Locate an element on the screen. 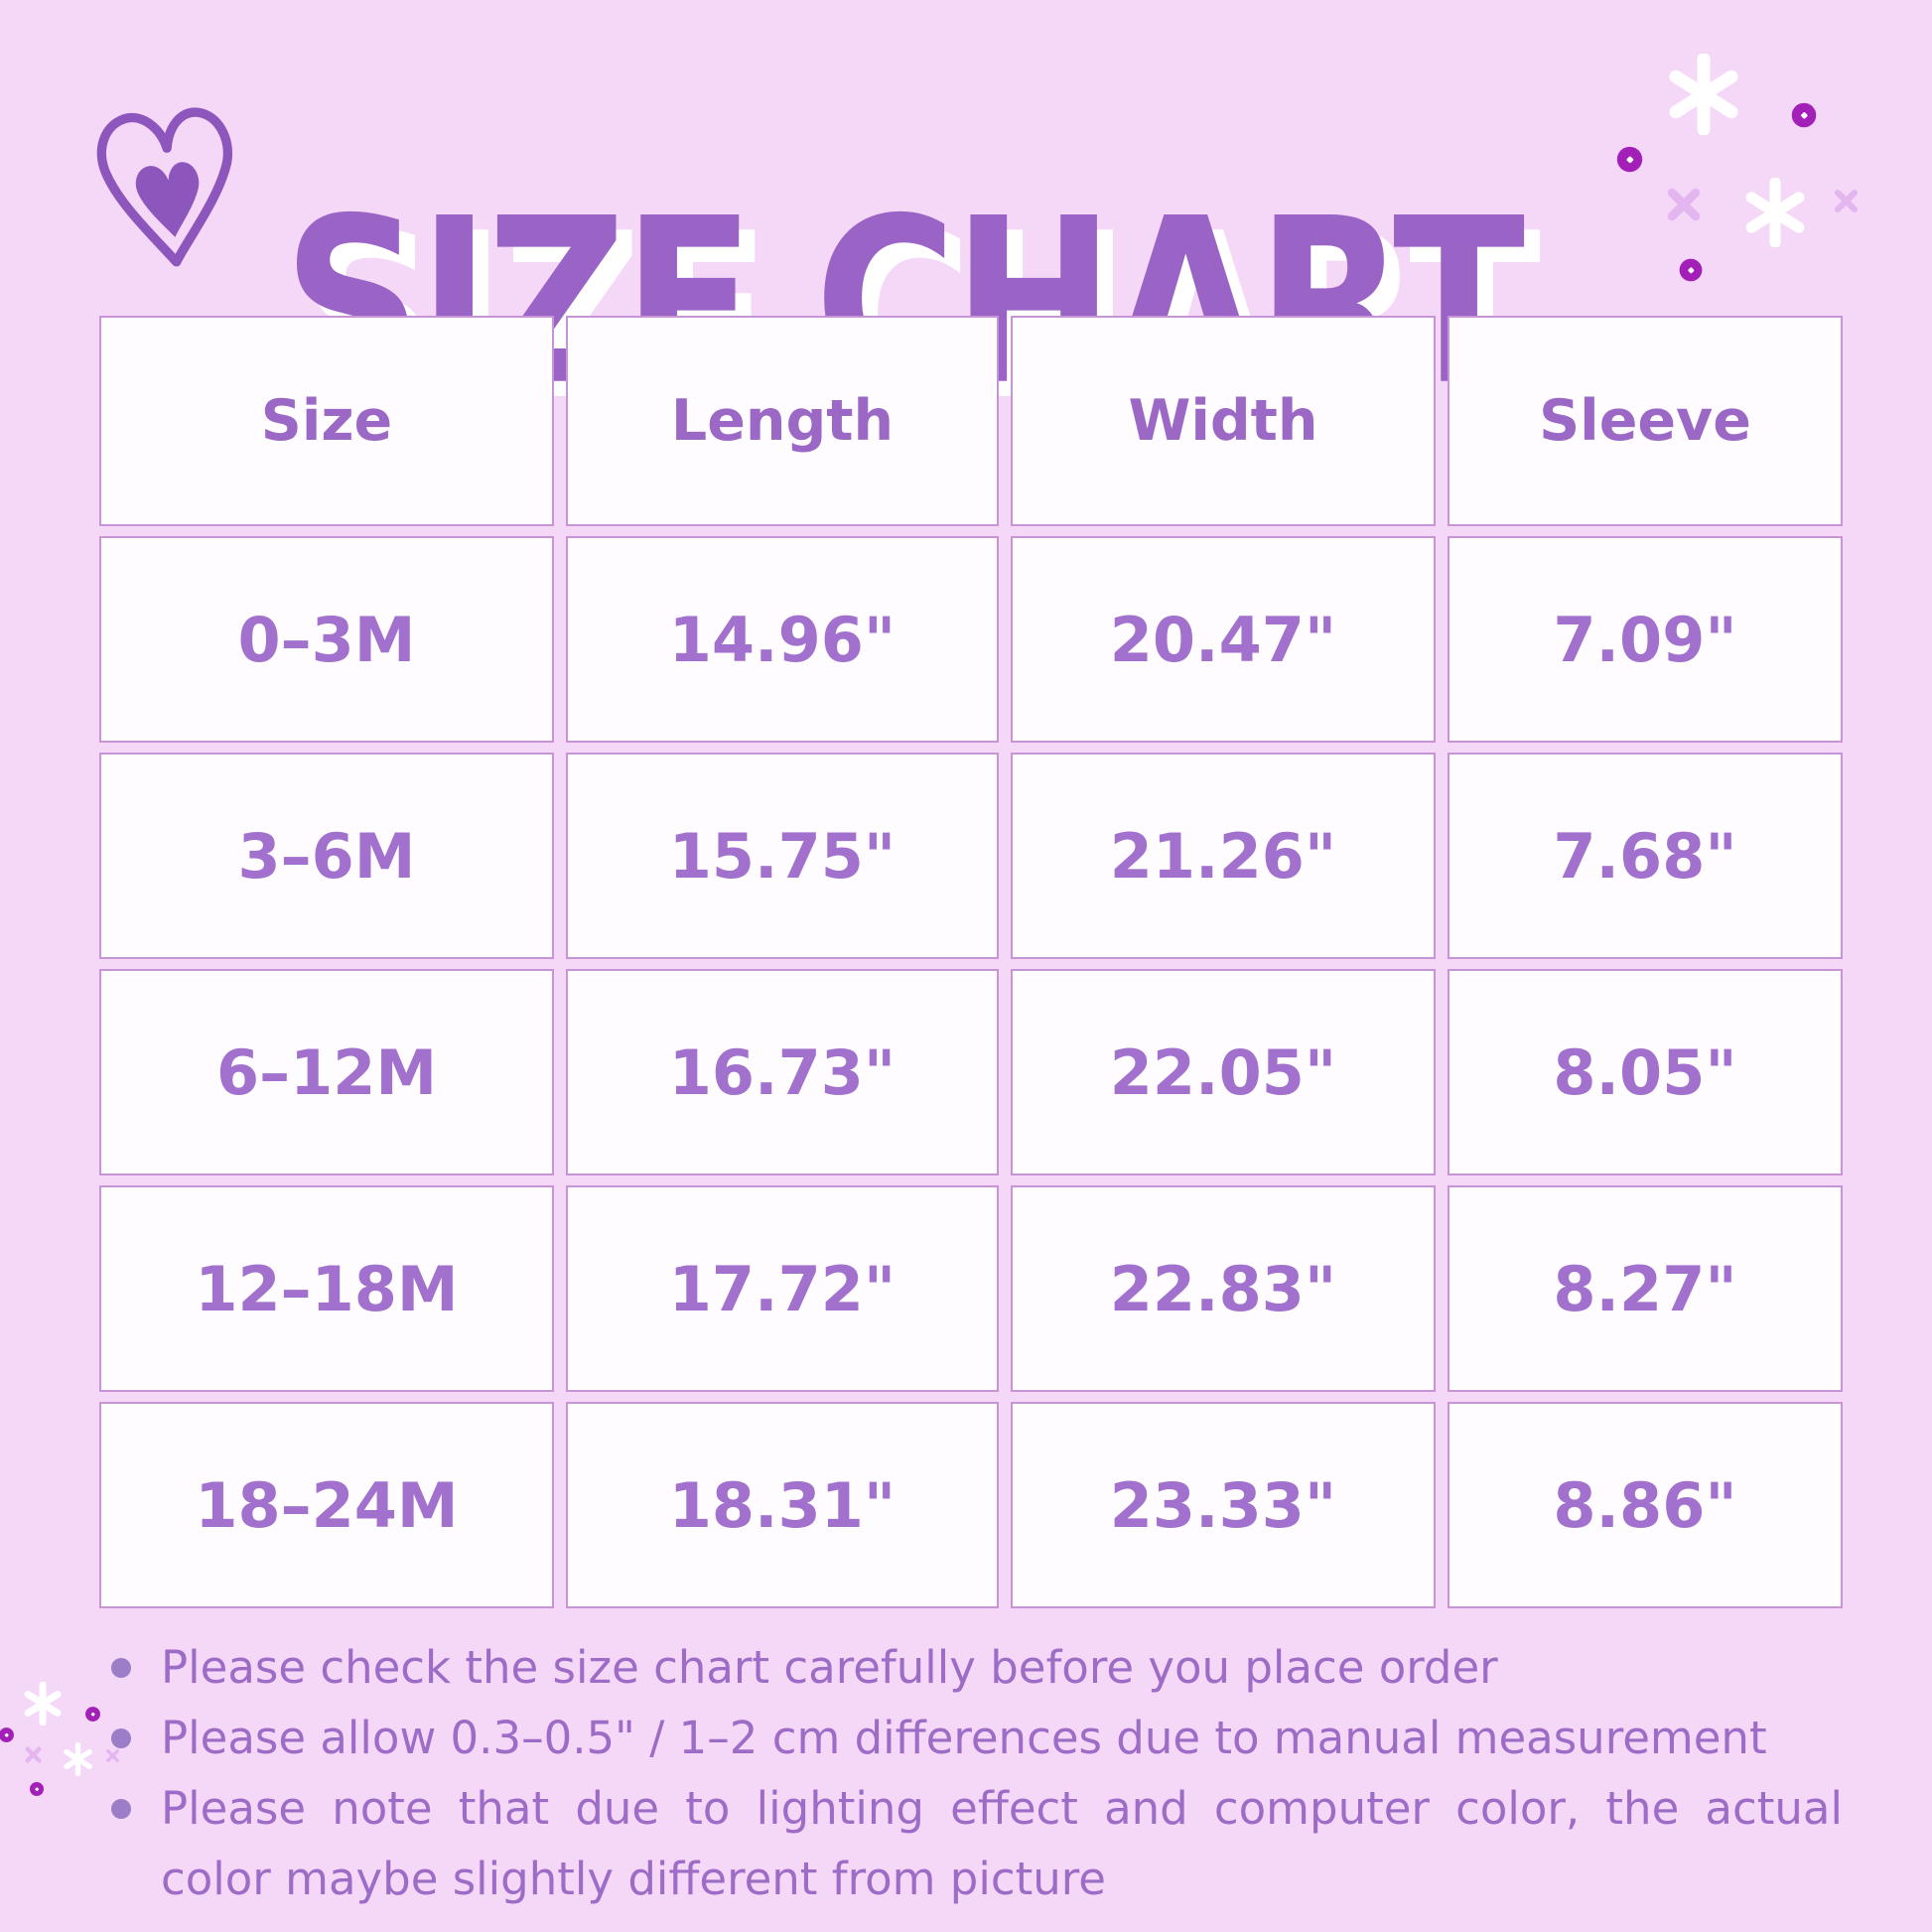  table-cell-width: 21.26" is located at coordinates (1223, 856).